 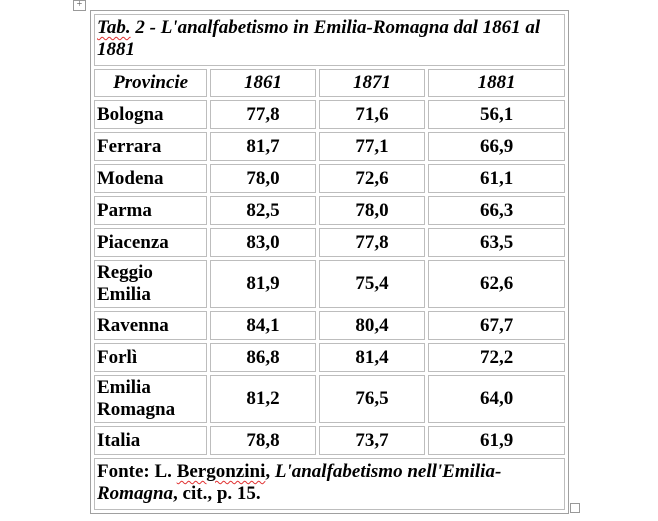 What do you see at coordinates (263, 399) in the screenshot?
I see `value-cell: 81,2` at bounding box center [263, 399].